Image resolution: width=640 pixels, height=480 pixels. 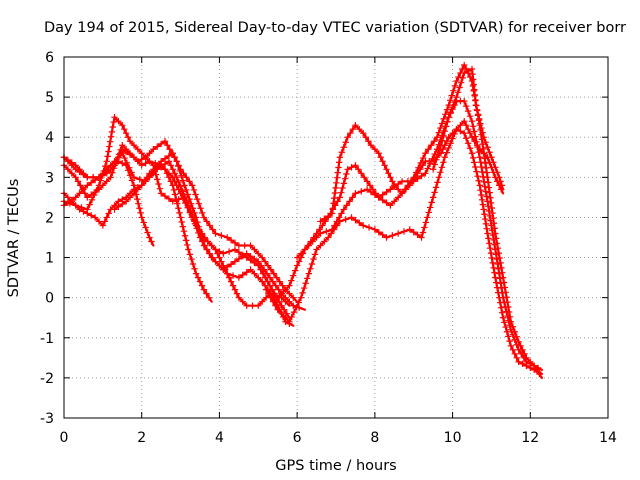 What do you see at coordinates (47, 339) in the screenshot?
I see `y-tick-label: -1` at bounding box center [47, 339].